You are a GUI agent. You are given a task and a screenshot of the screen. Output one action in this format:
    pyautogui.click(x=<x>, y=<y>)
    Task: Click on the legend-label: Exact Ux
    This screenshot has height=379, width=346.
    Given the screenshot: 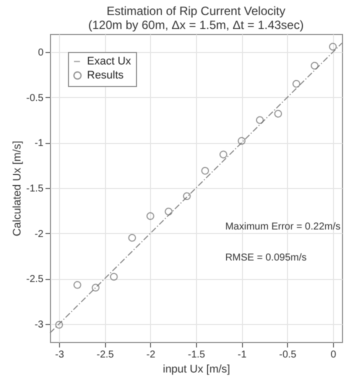 What is the action you would take?
    pyautogui.click(x=109, y=62)
    